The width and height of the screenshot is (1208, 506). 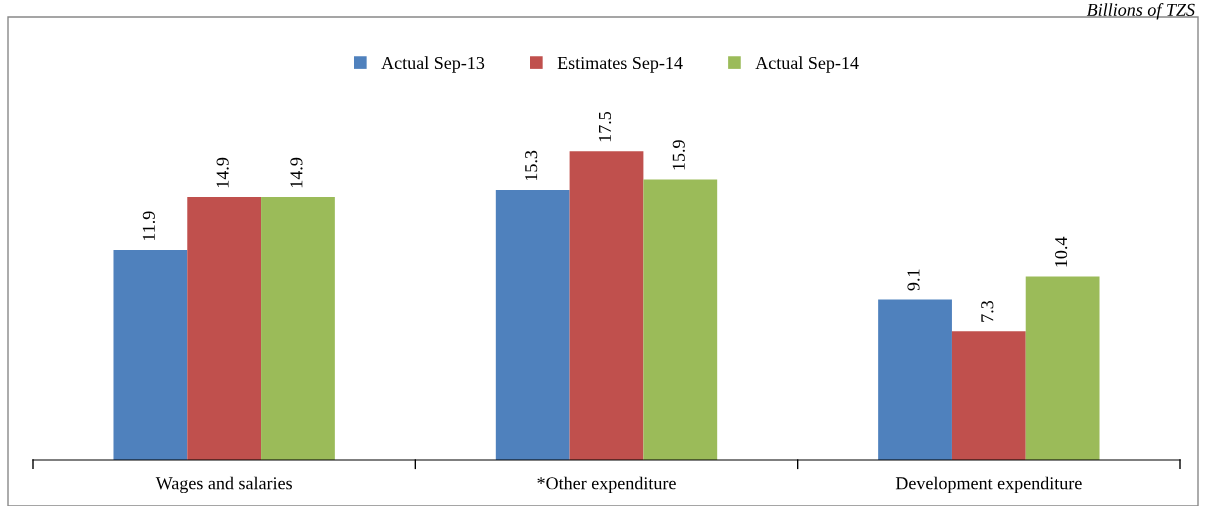 What do you see at coordinates (913, 280) in the screenshot?
I see `data-label: 9.1` at bounding box center [913, 280].